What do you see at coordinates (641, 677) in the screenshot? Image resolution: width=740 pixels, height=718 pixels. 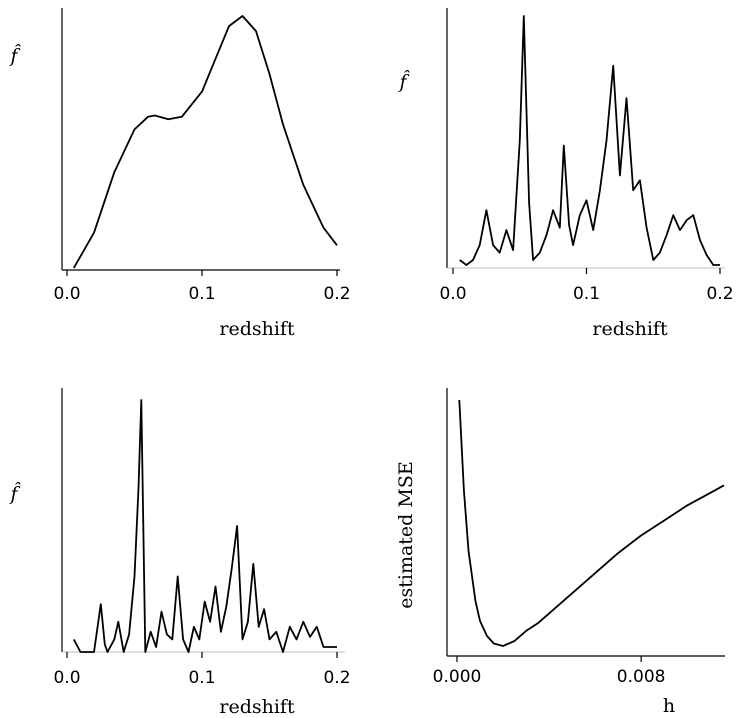 I see `x-tick-label: 0.008` at bounding box center [641, 677].